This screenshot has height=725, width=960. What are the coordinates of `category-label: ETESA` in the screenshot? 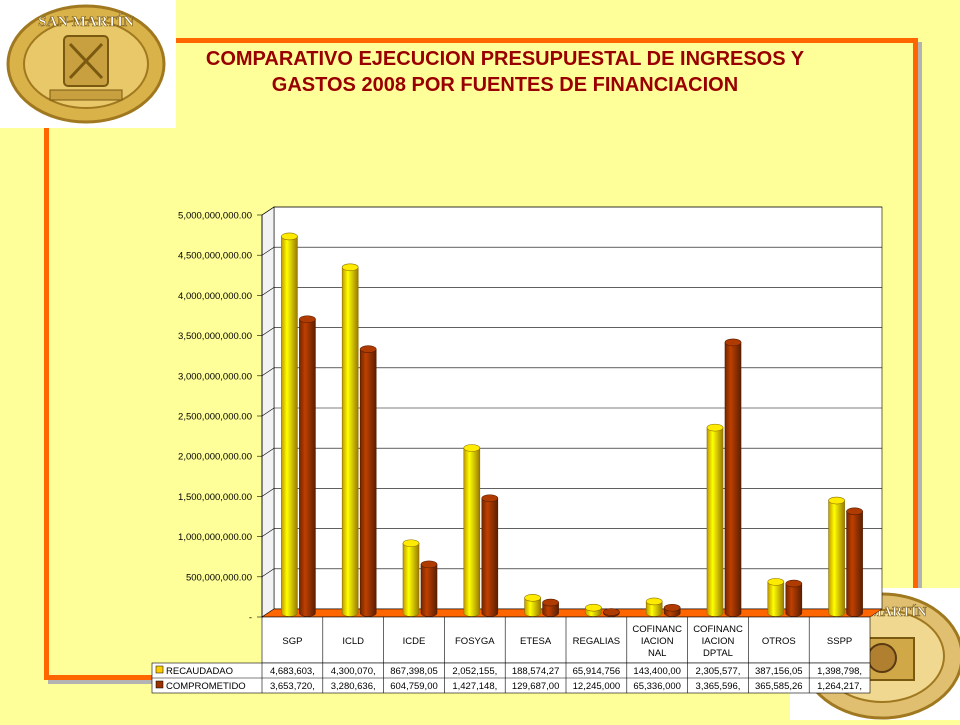 It's located at (536, 641).